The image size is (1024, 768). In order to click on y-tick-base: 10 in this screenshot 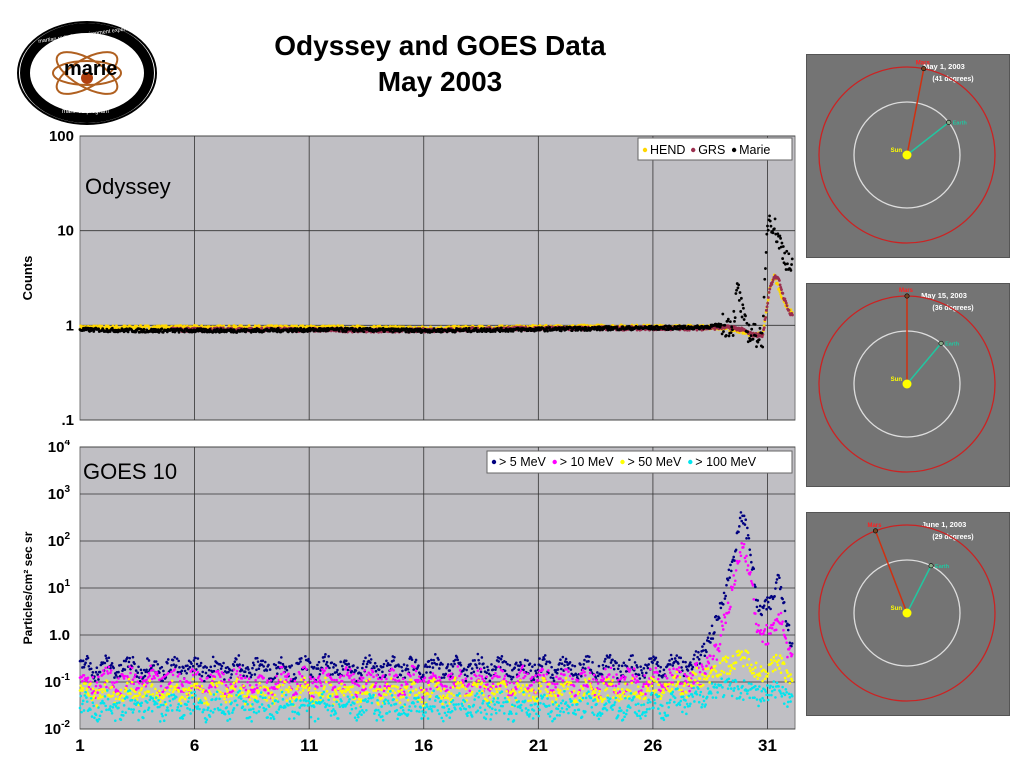, I will do `click(56, 494)`.